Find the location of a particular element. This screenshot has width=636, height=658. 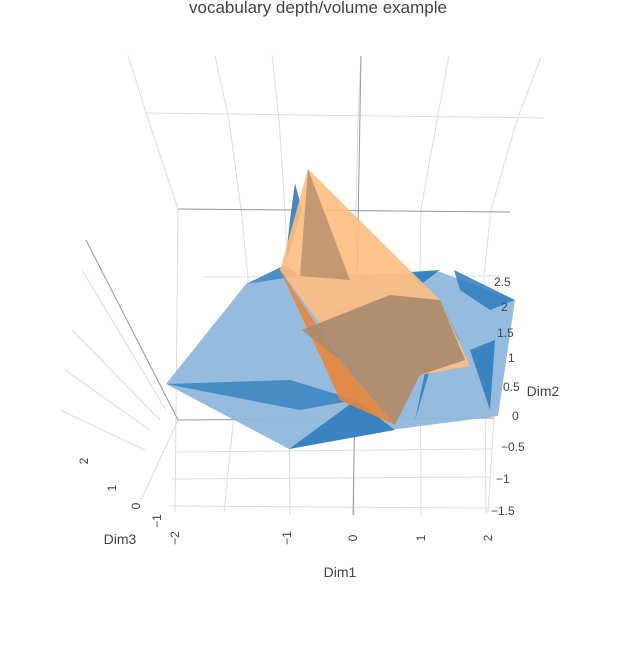

y-tick-label: 0 is located at coordinates (515, 416).